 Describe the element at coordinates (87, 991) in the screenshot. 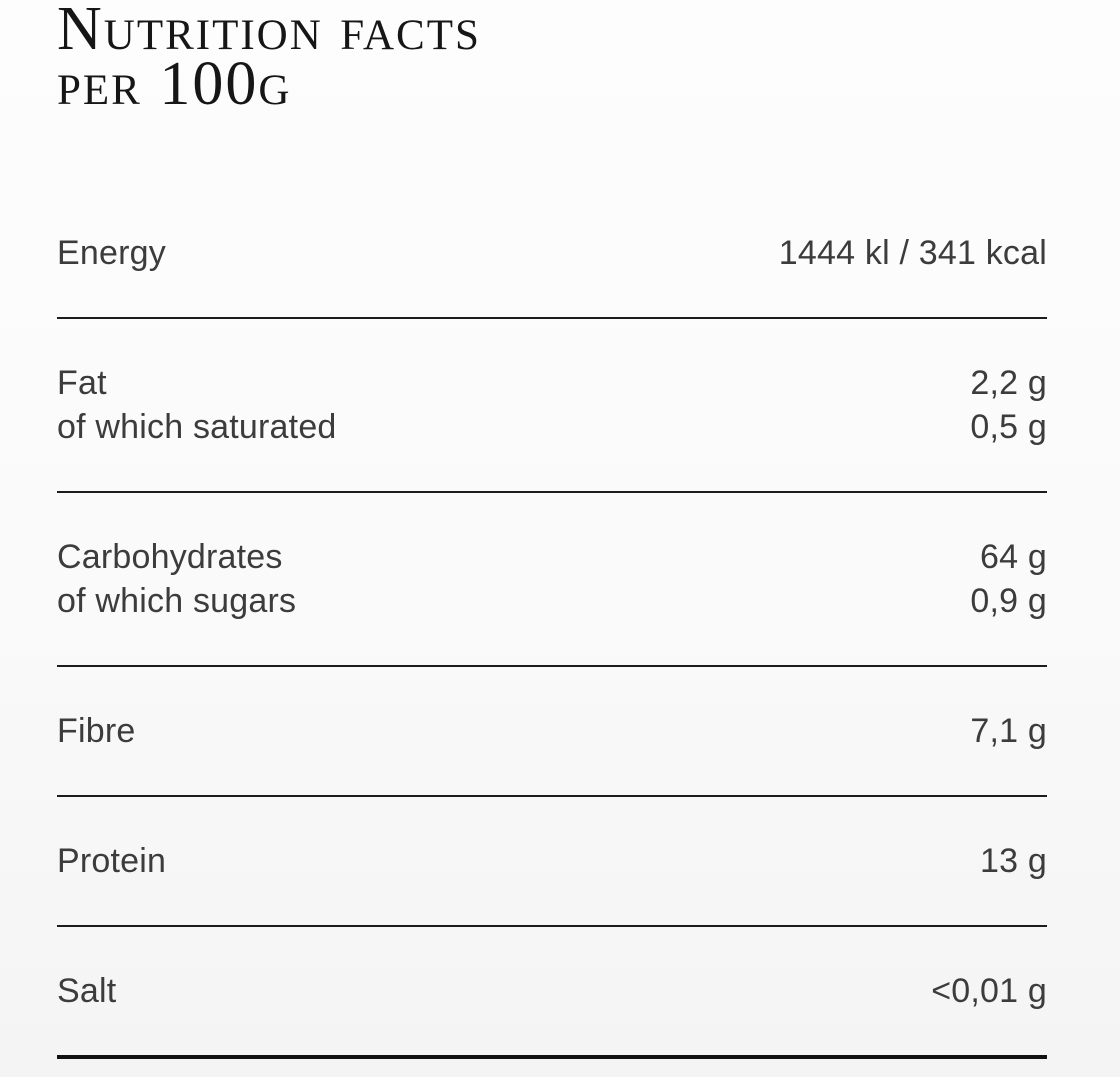

I see `row-label: Salt` at that location.